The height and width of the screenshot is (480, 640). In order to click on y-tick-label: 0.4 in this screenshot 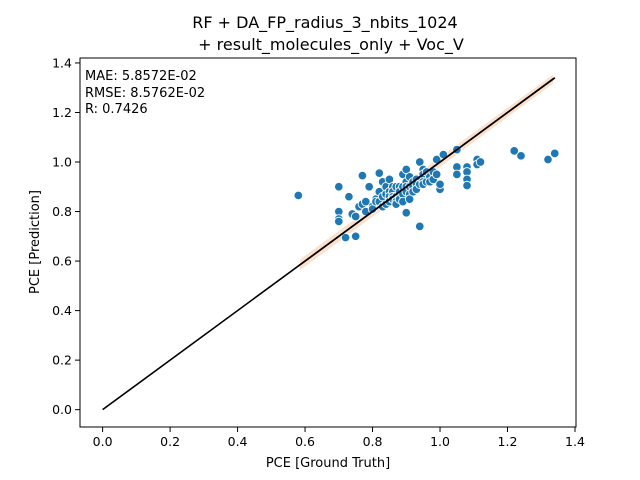, I will do `click(62, 310)`.